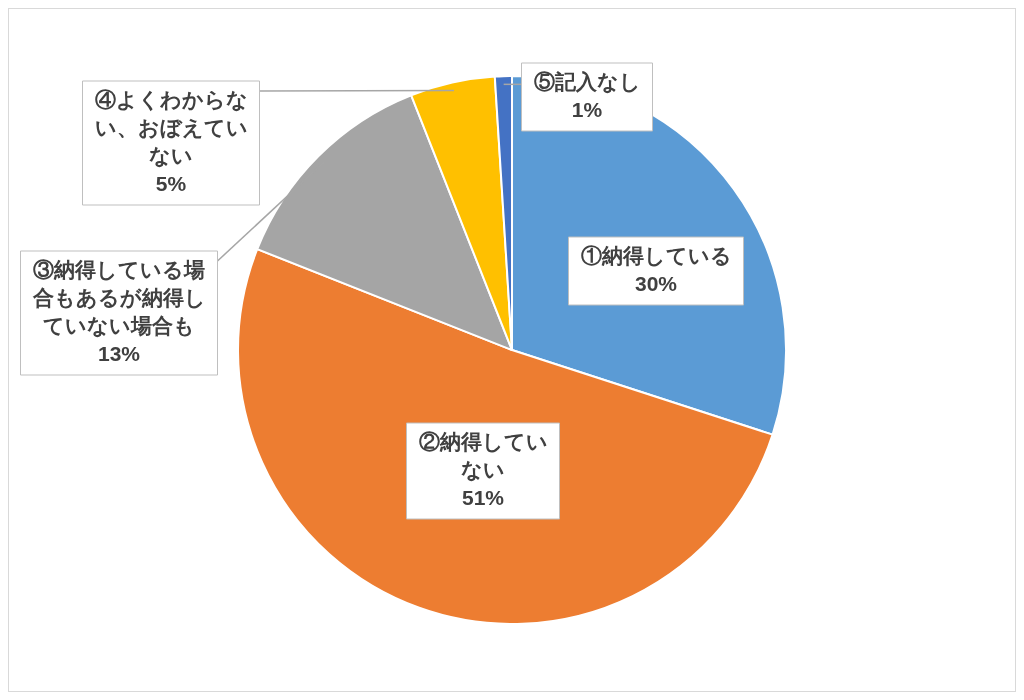 The width and height of the screenshot is (1024, 700). Describe the element at coordinates (656, 283) in the screenshot. I see `data-label: 30%` at that location.